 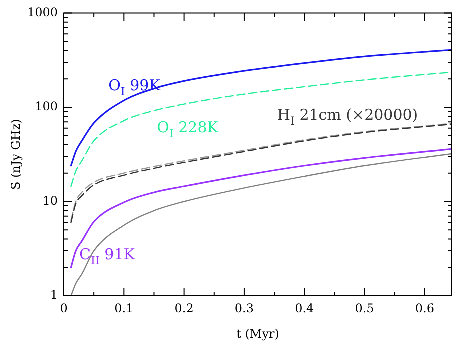 I want to click on x-axis-title: t (Myr), so click(x=258, y=334).